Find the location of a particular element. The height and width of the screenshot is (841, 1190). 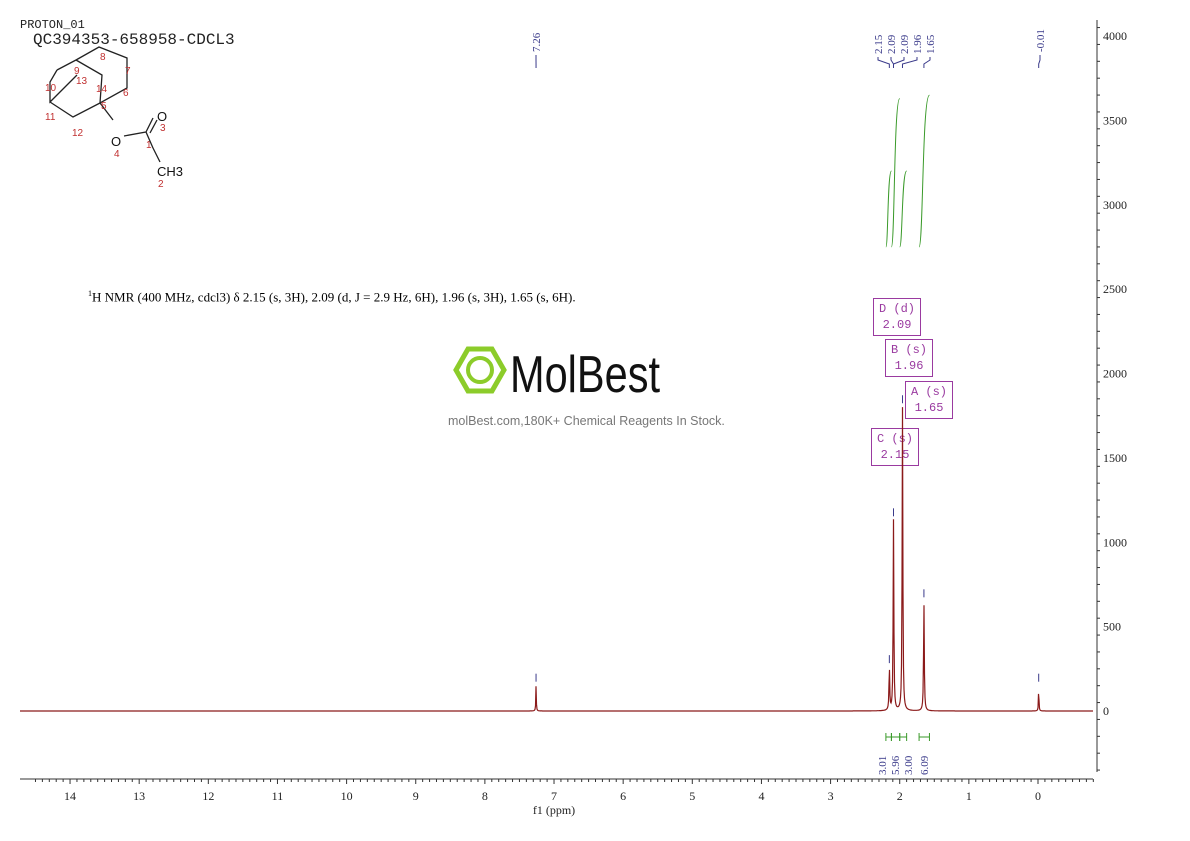

peak-shift-label: 2.15 is located at coordinates (879, 44).